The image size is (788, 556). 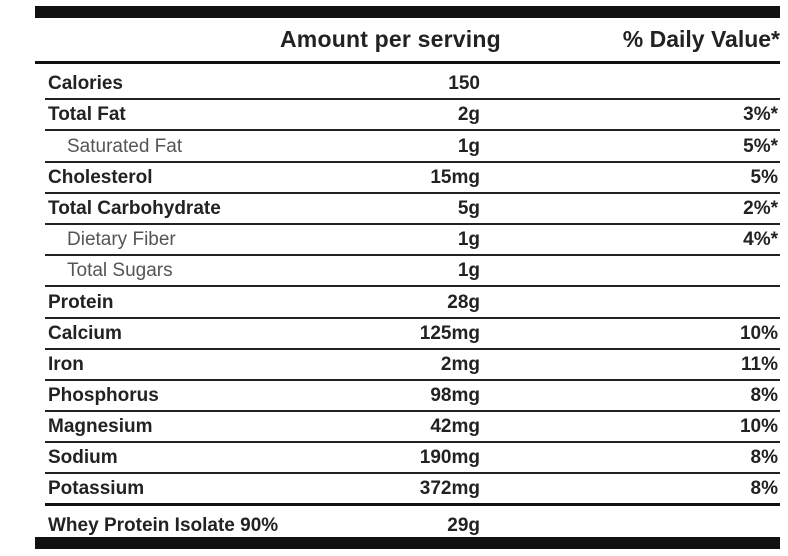 What do you see at coordinates (134, 208) in the screenshot?
I see `nutrient-name: Total Carbohydrate` at bounding box center [134, 208].